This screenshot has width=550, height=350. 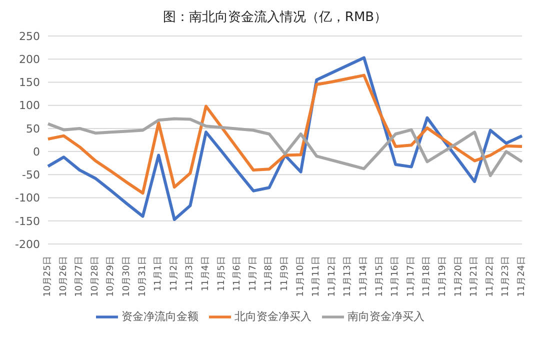 What do you see at coordinates (379, 276) in the screenshot?
I see `x-tick-label: 11月15日` at bounding box center [379, 276].